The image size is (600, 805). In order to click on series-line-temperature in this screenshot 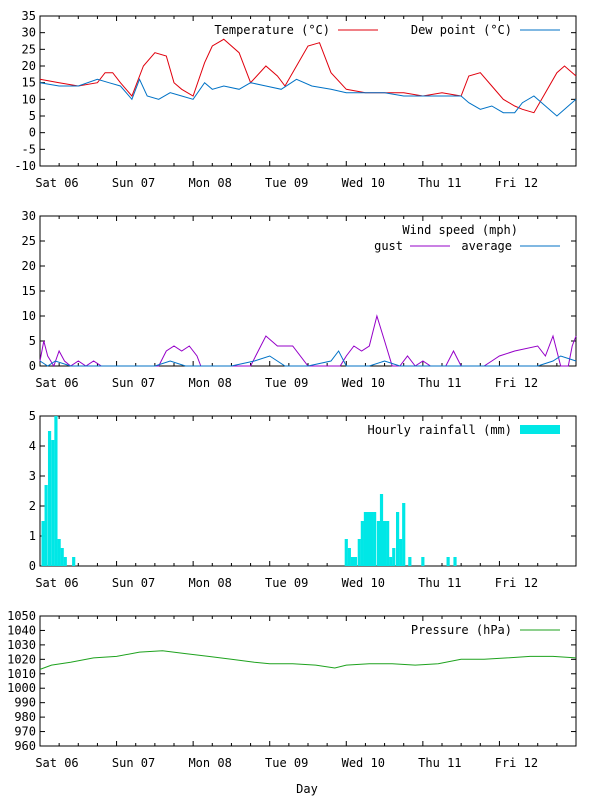, I will do `click(308, 76)`.